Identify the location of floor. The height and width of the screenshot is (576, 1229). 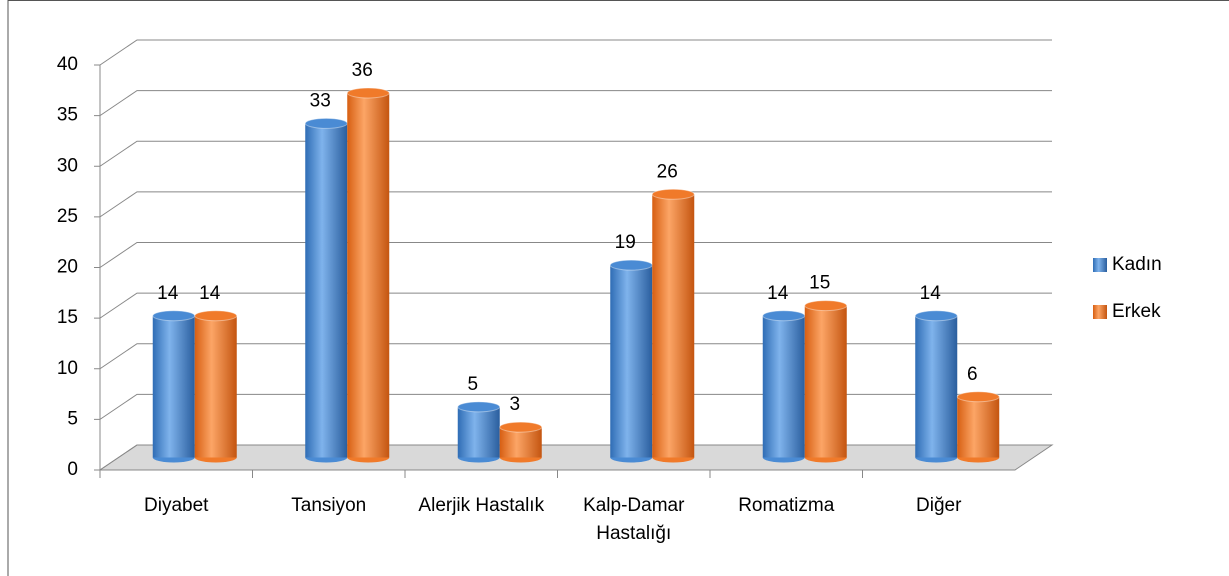
(576, 457).